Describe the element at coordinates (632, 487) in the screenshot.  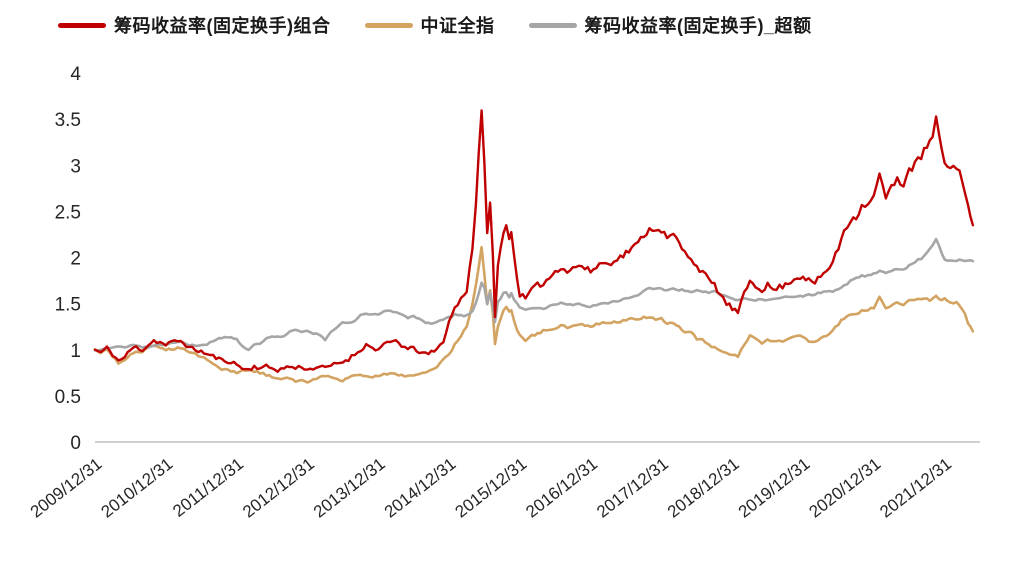
I see `x-axis-tick-label: 2017/12/31` at that location.